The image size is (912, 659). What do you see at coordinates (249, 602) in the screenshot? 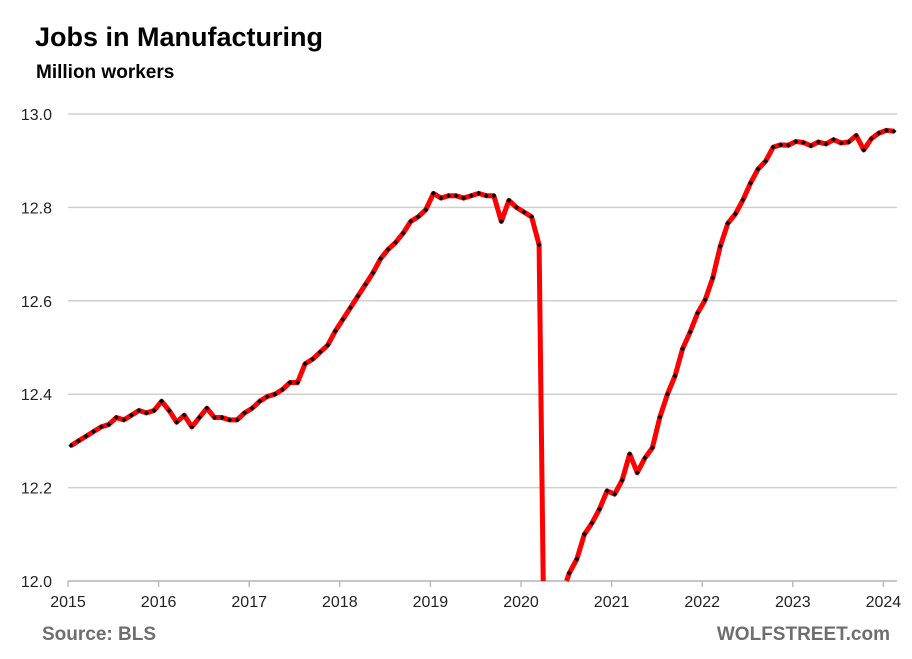
I see `x-tick-label: 2017` at bounding box center [249, 602].